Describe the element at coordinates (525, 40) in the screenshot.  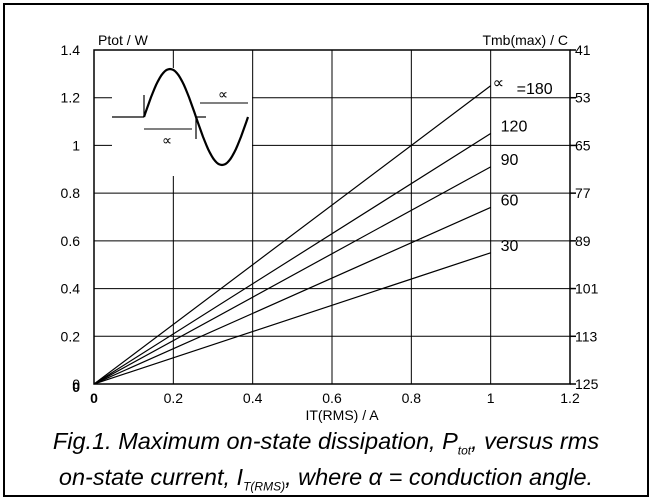
I see `y2-axis-label: Tmb(max) / C` at that location.